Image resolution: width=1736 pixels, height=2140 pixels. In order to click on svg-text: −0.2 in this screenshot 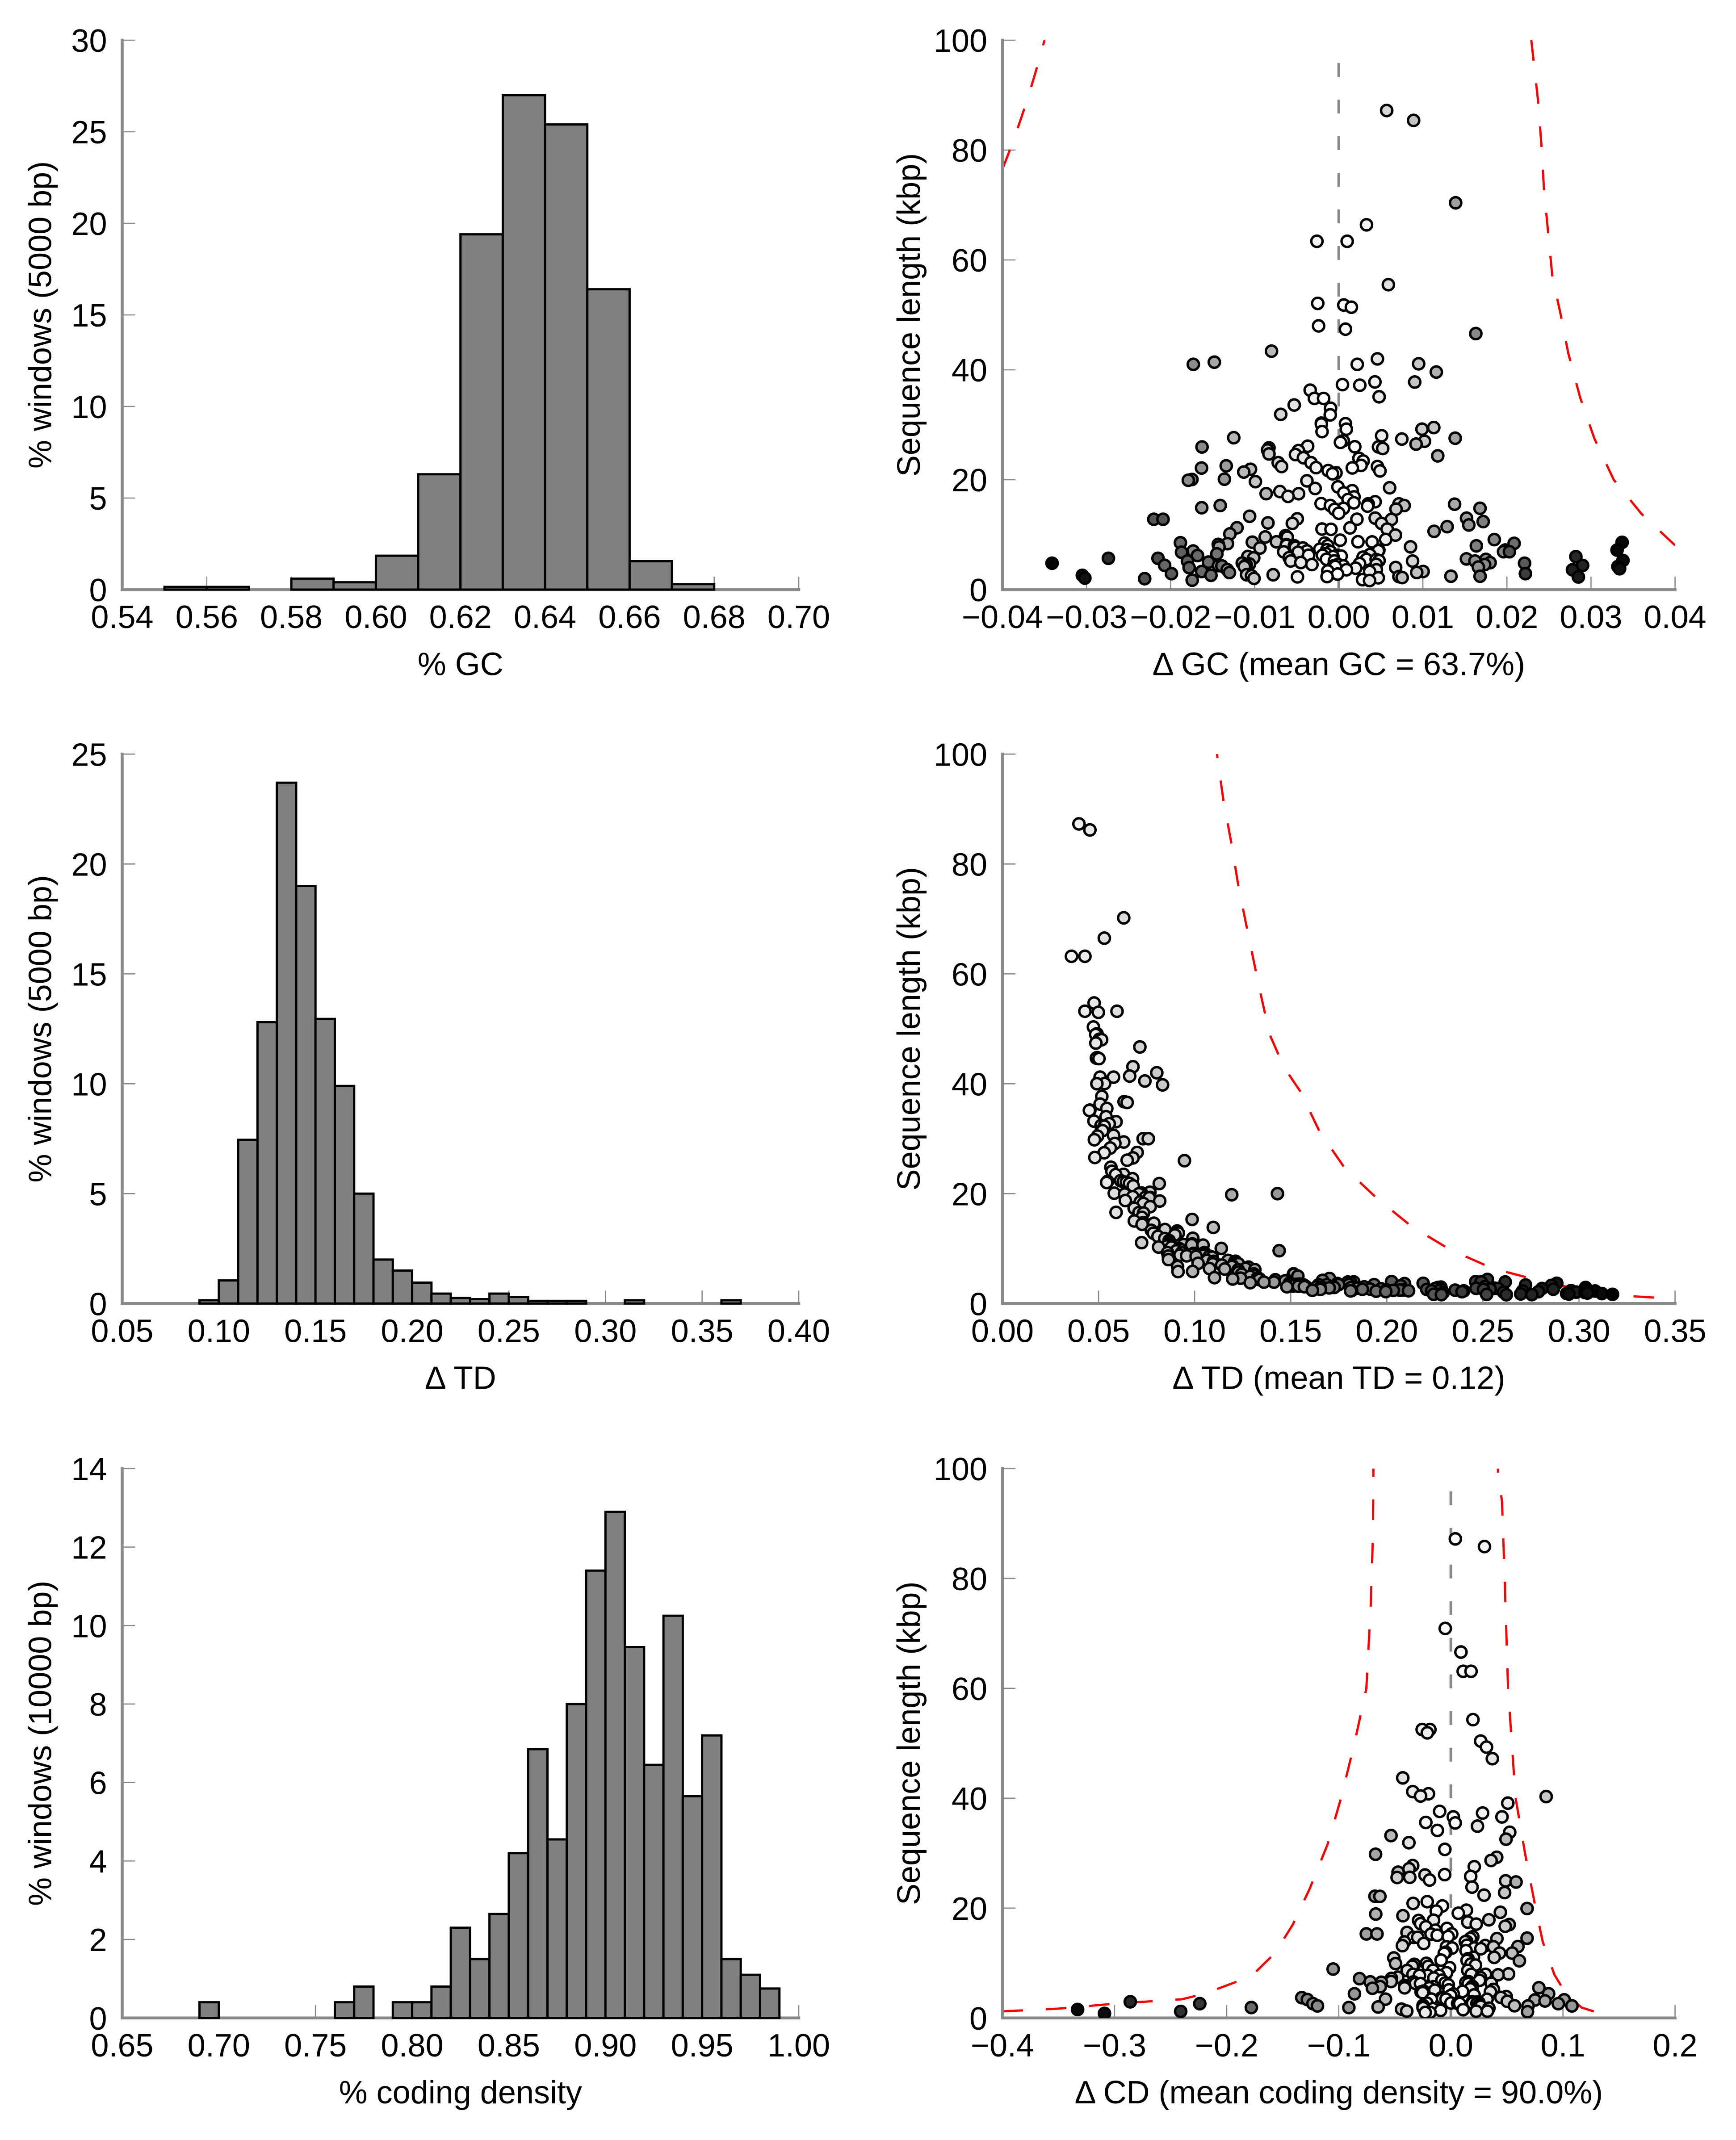, I will do `click(1226, 2046)`.